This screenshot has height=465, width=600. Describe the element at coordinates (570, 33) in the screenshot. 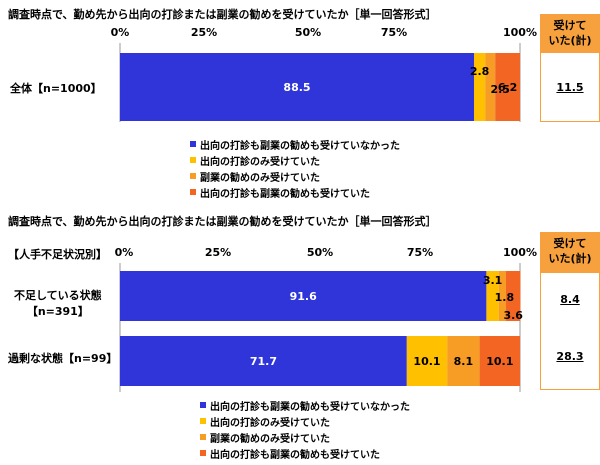

I see `chart1-side-header: 受けて いた(計)` at that location.